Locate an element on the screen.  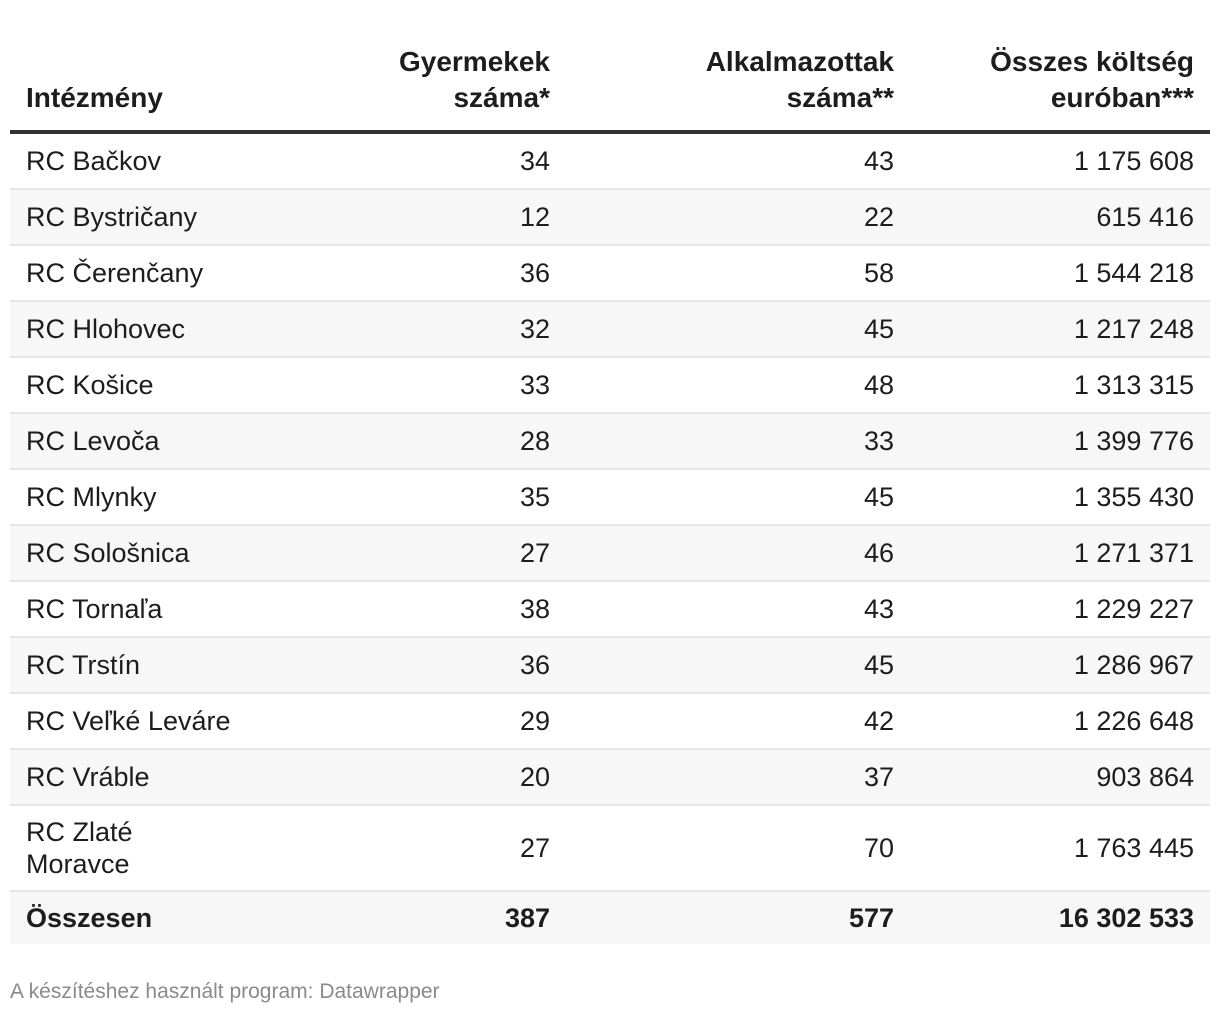
institution-cell: RC Mlynky is located at coordinates (190, 497).